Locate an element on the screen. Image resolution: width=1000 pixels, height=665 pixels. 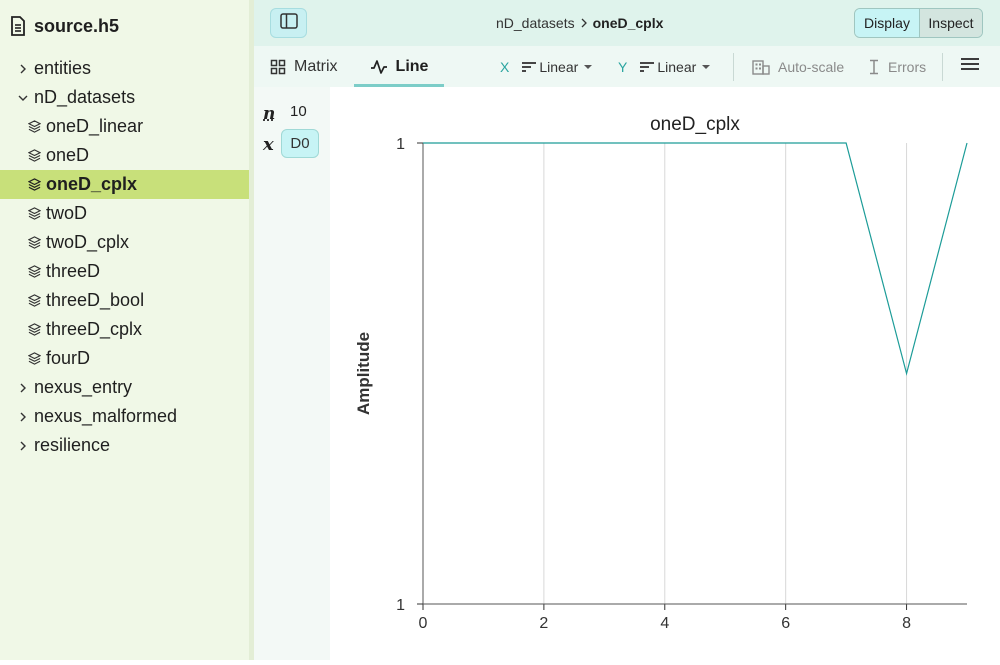
file-title: source.h5 is located at coordinates (64, 26).